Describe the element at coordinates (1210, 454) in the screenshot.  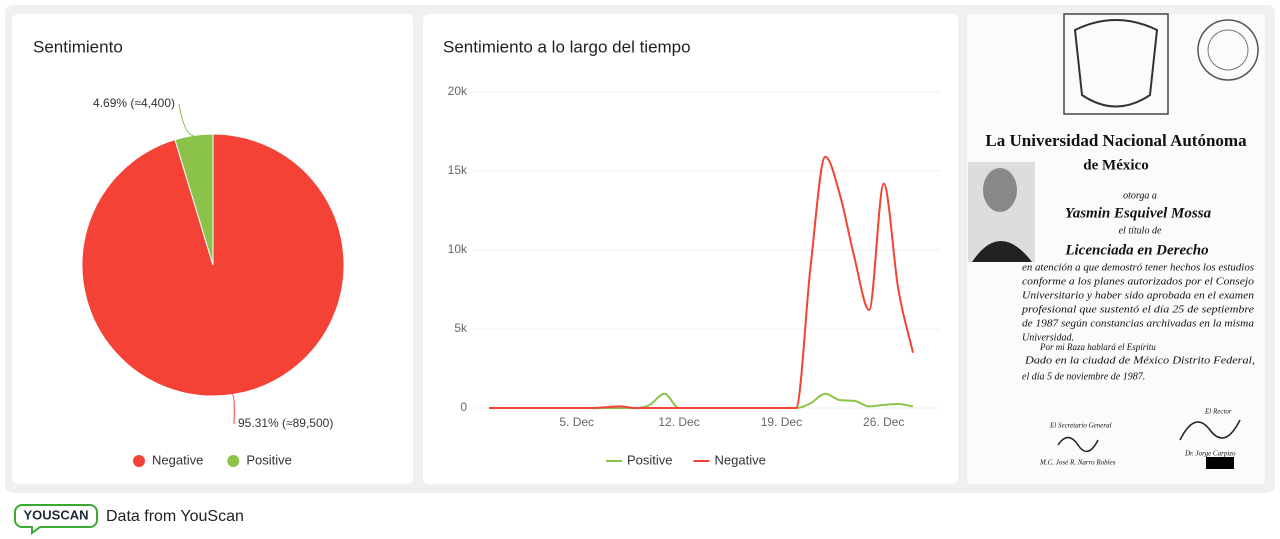
I see `doc-signature-name: Dr. Jorge Carpizo` at that location.